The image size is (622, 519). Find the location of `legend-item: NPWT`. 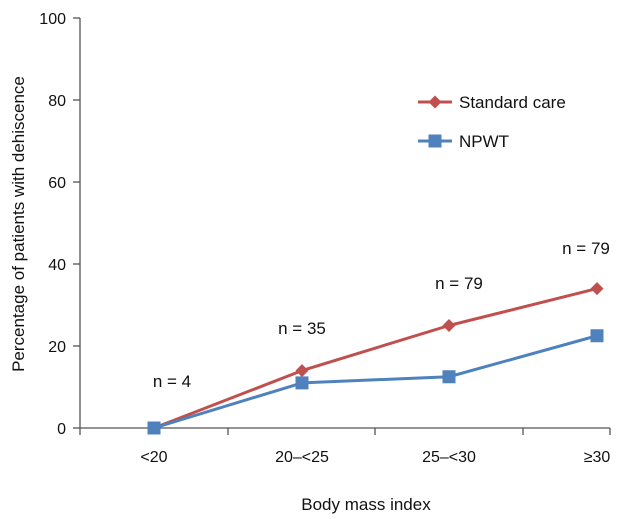

legend-item: NPWT is located at coordinates (463, 141).